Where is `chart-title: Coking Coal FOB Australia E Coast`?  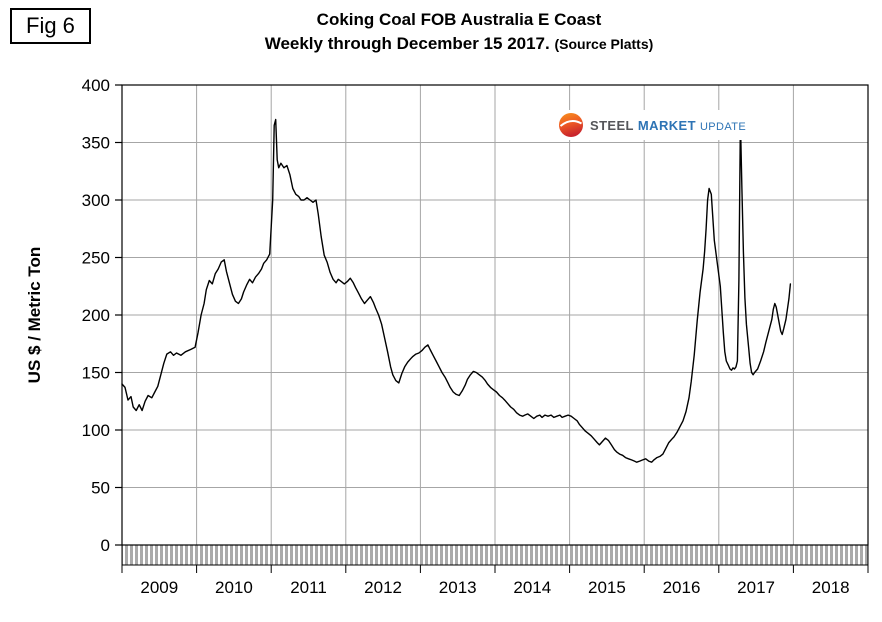
chart-title: Coking Coal FOB Australia E Coast is located at coordinates (459, 19).